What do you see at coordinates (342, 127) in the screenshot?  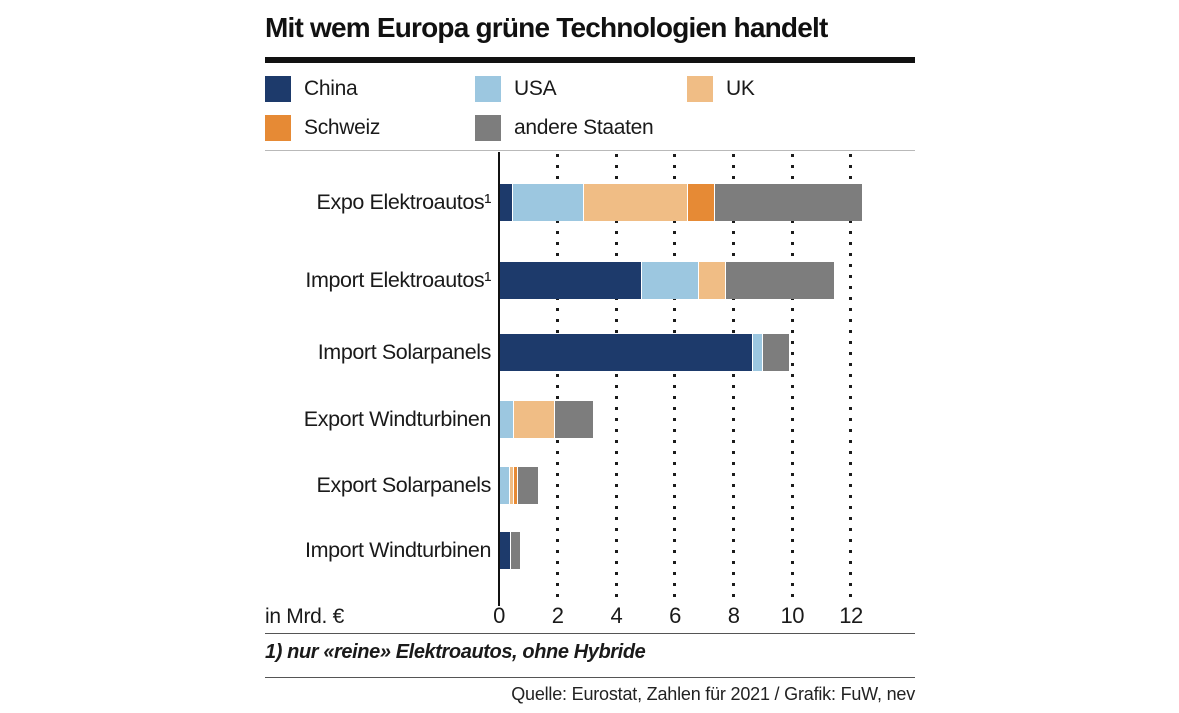 I see `legend-label-schweiz: Schweiz` at bounding box center [342, 127].